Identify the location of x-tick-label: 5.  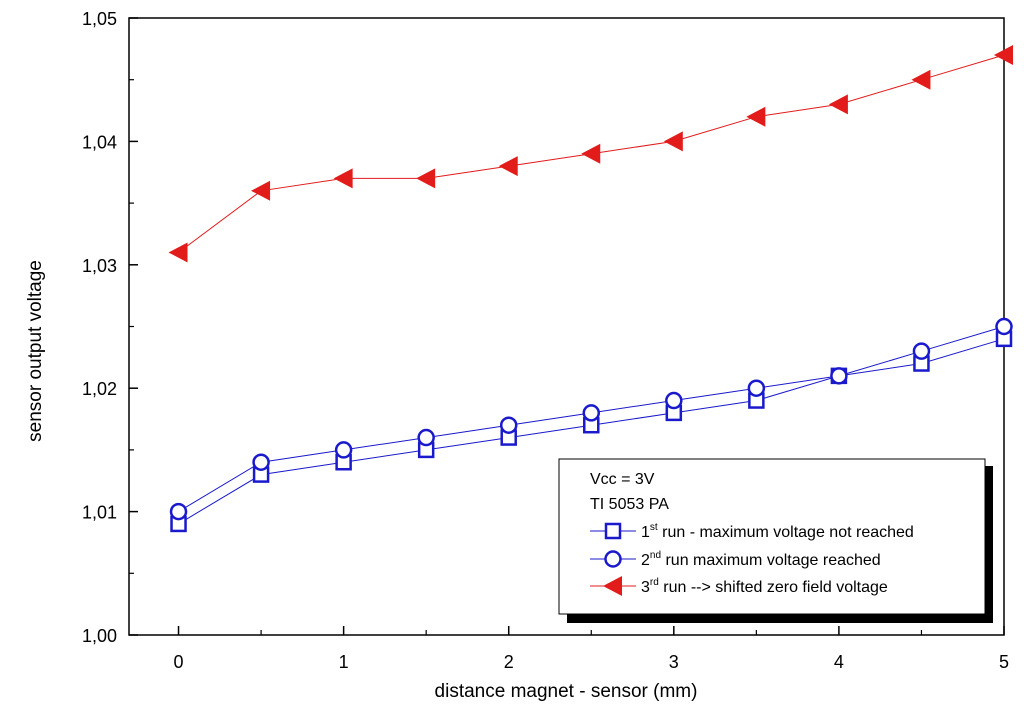
(1004, 662).